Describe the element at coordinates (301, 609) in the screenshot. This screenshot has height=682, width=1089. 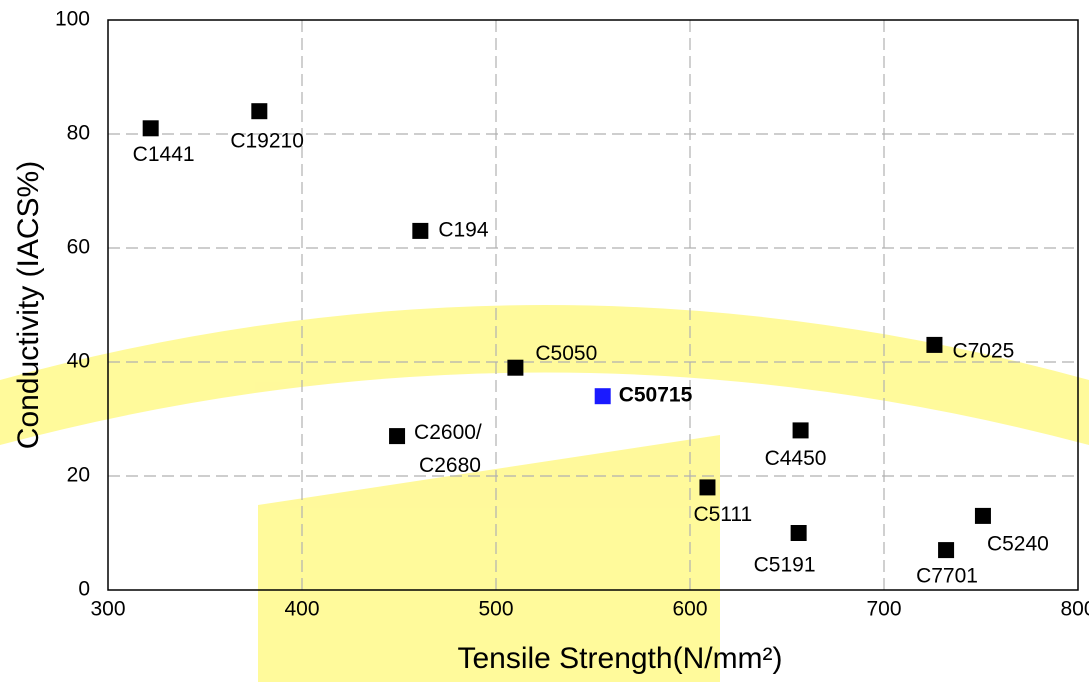
I see `x-tick-label: 400` at that location.